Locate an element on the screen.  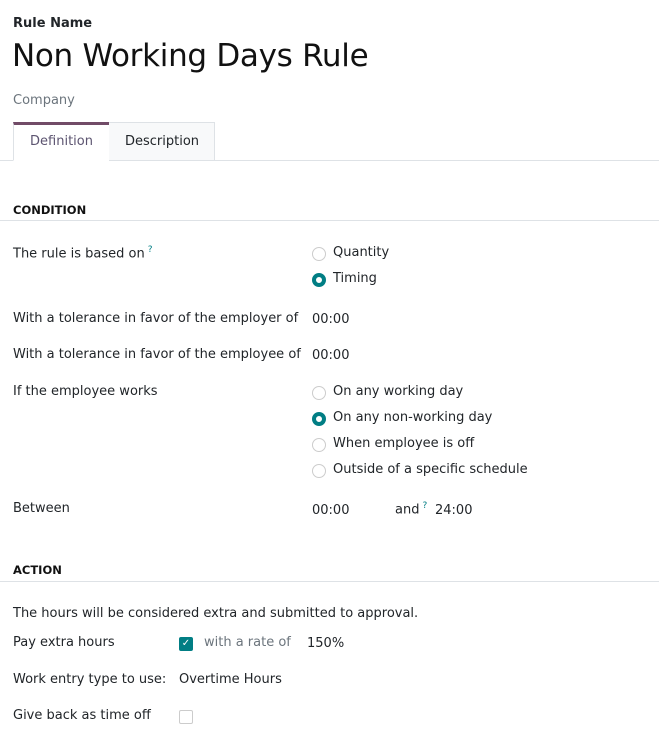
tolerance-employer-input: 00:00 is located at coordinates (331, 319).